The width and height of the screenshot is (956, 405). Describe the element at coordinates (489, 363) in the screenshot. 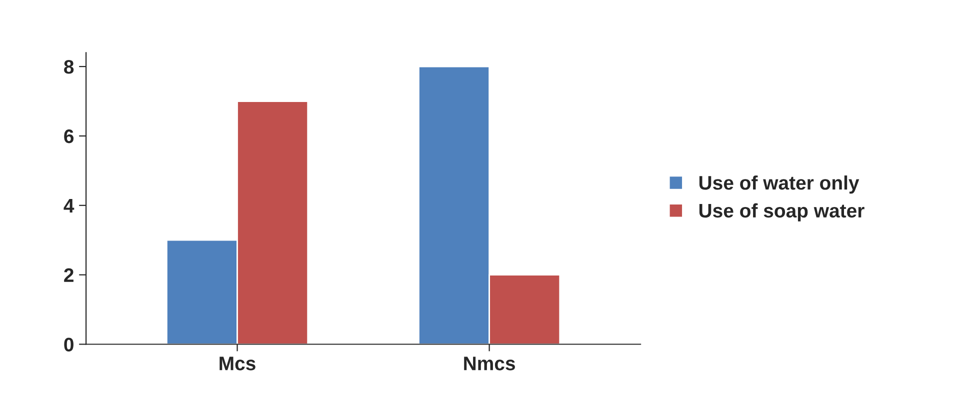

I see `x-tick-label: Nmcs` at that location.